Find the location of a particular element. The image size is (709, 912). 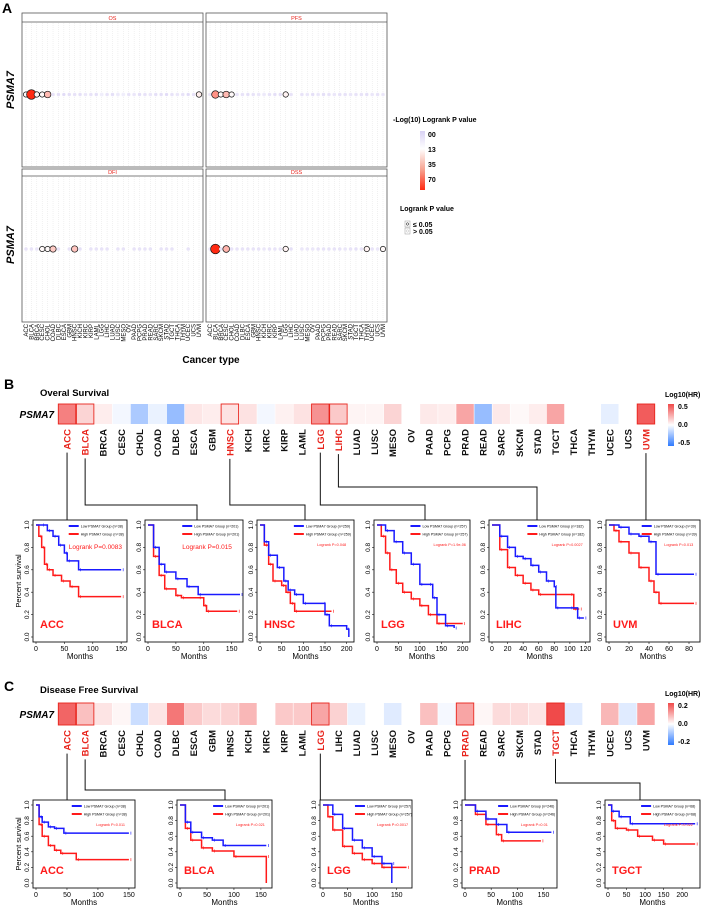

dot-stad is located at coordinates (350, 249).